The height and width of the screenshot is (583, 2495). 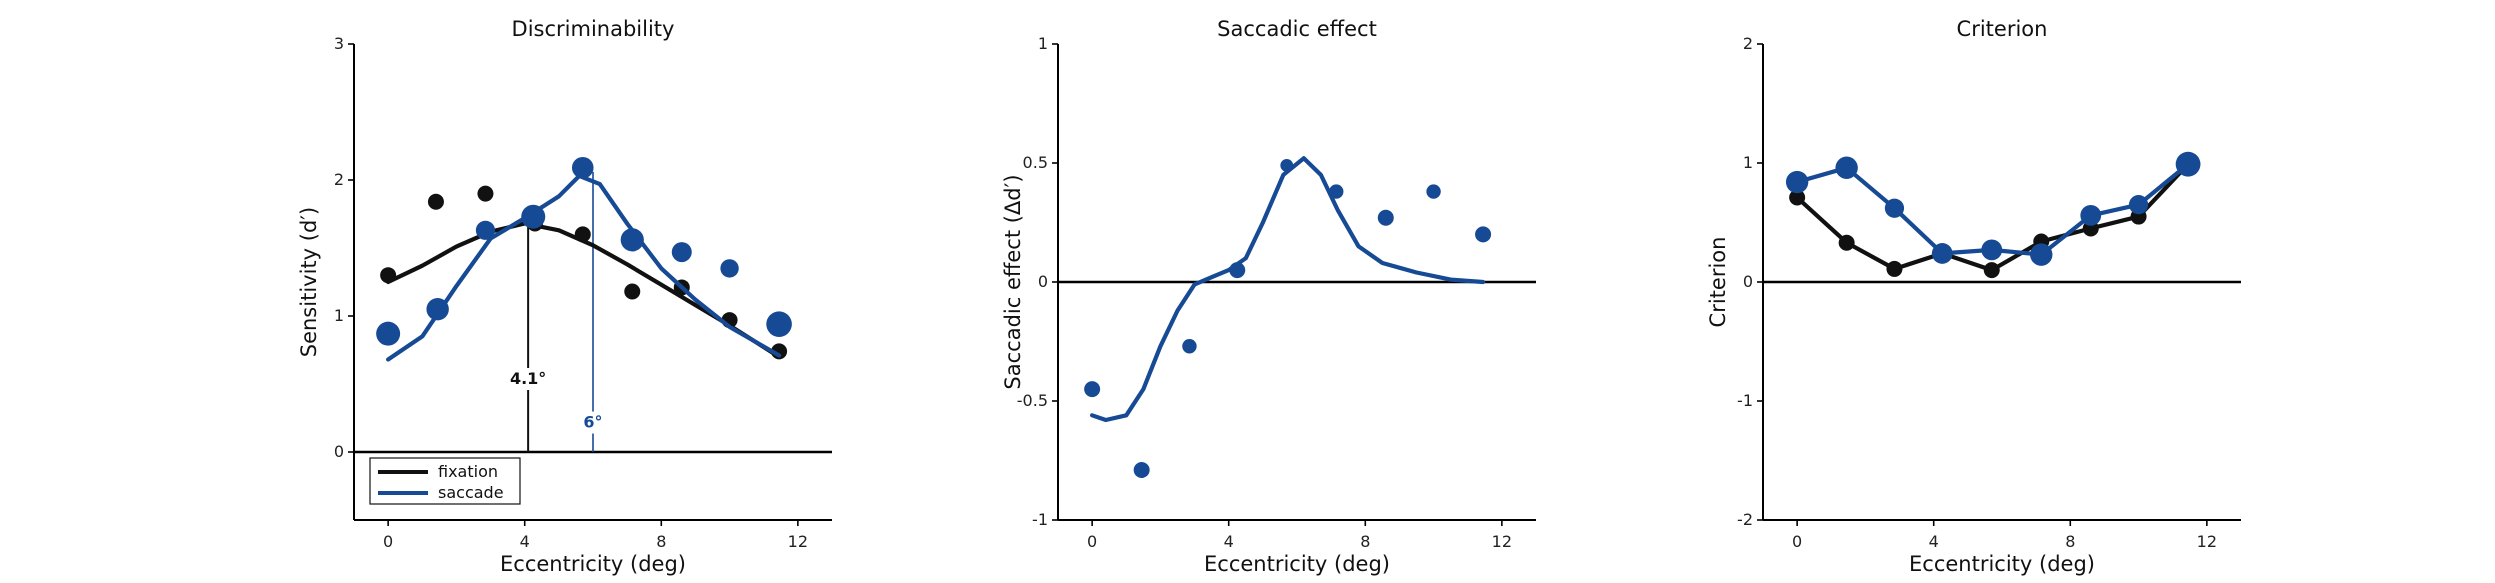 I want to click on chart-title: Criterion, so click(x=2002, y=29).